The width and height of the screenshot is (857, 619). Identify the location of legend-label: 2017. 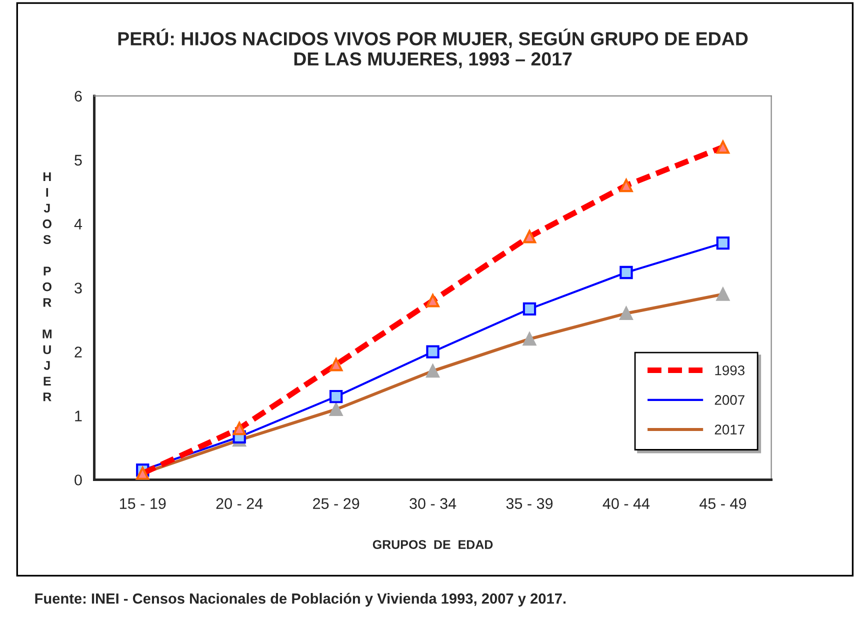
(729, 429).